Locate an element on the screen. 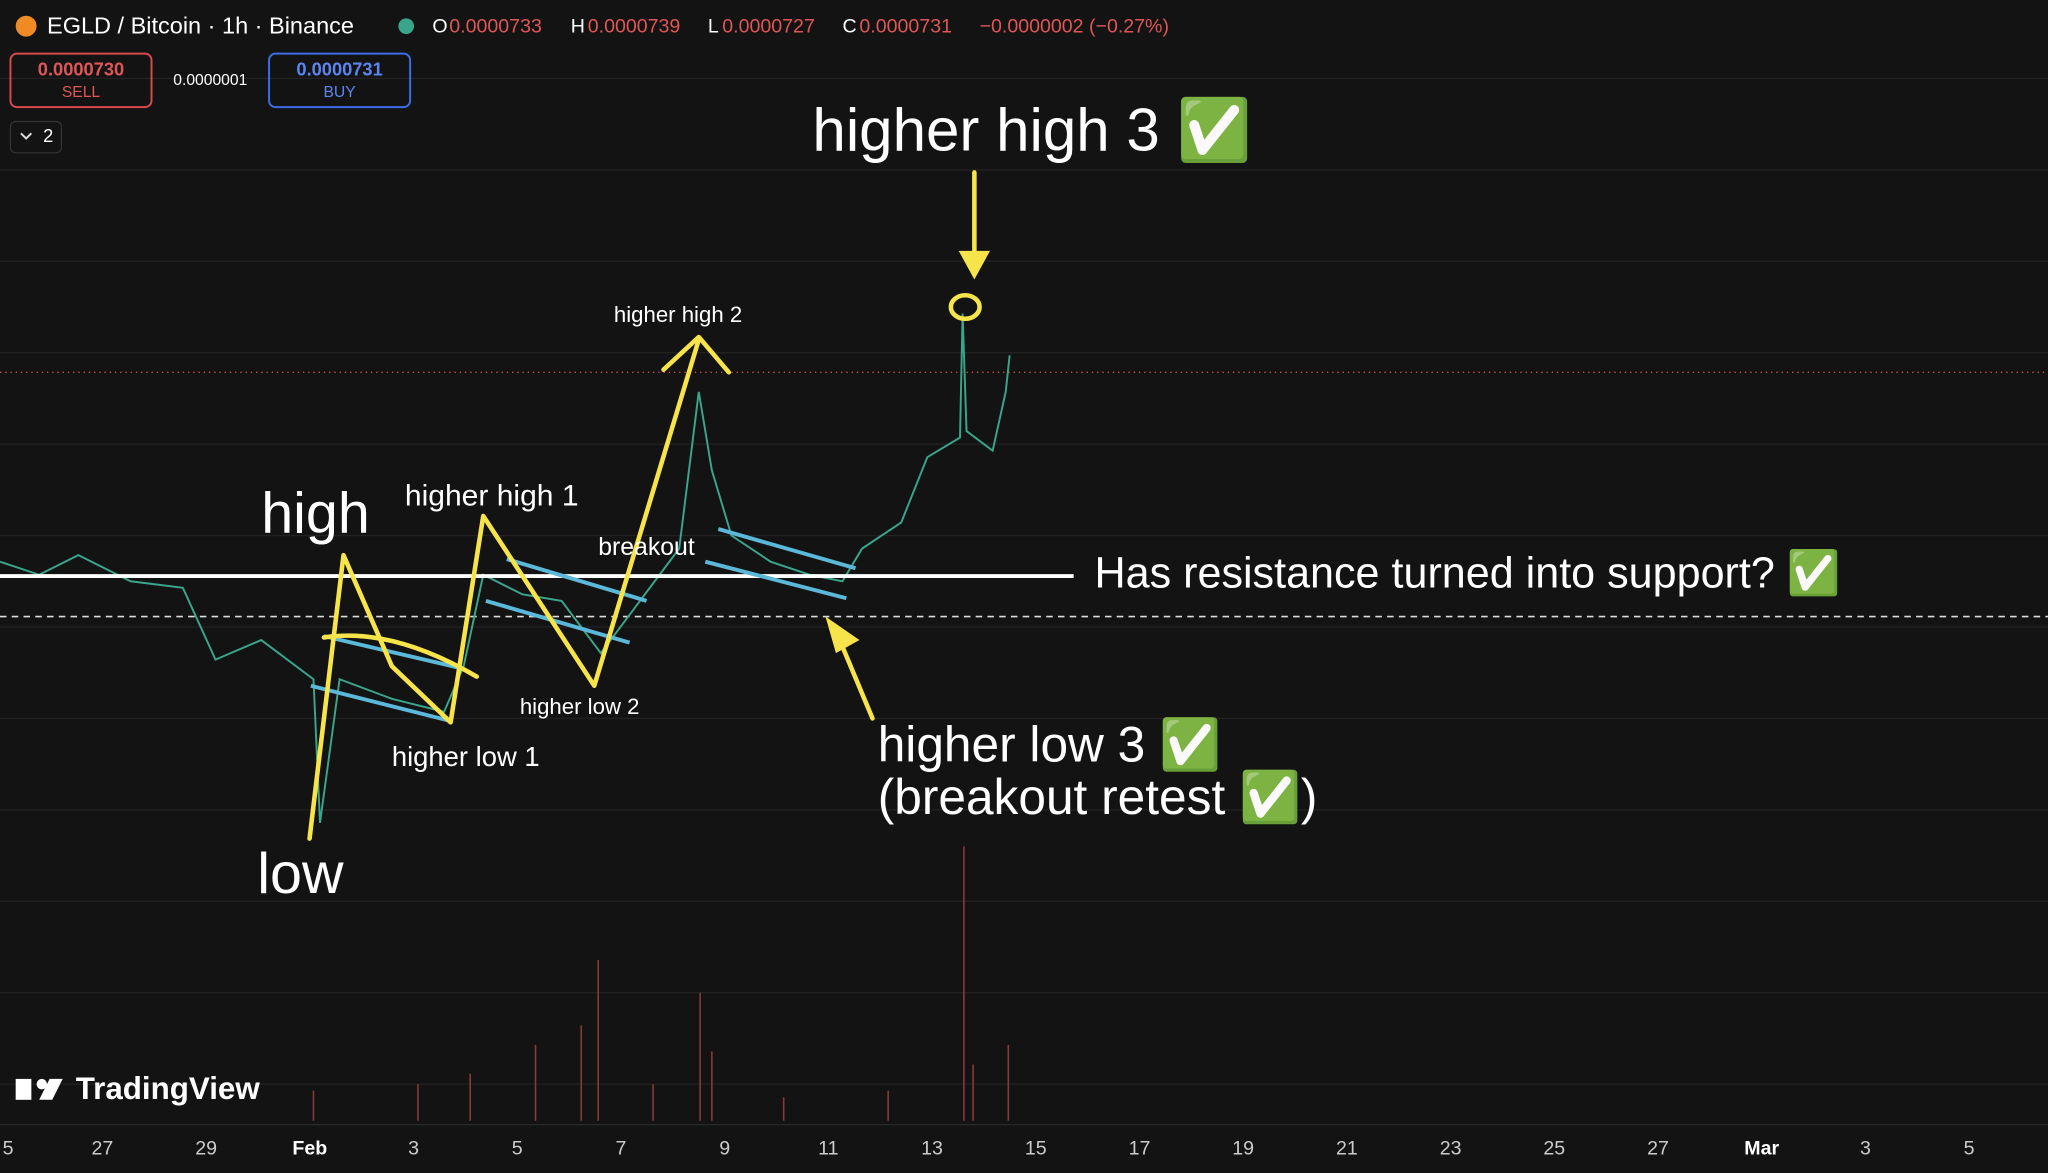  channels is located at coordinates (583, 625).